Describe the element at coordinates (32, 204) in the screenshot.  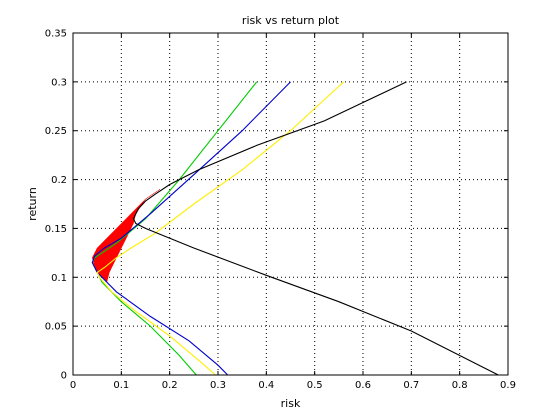
I see `y-axis-label: return` at that location.